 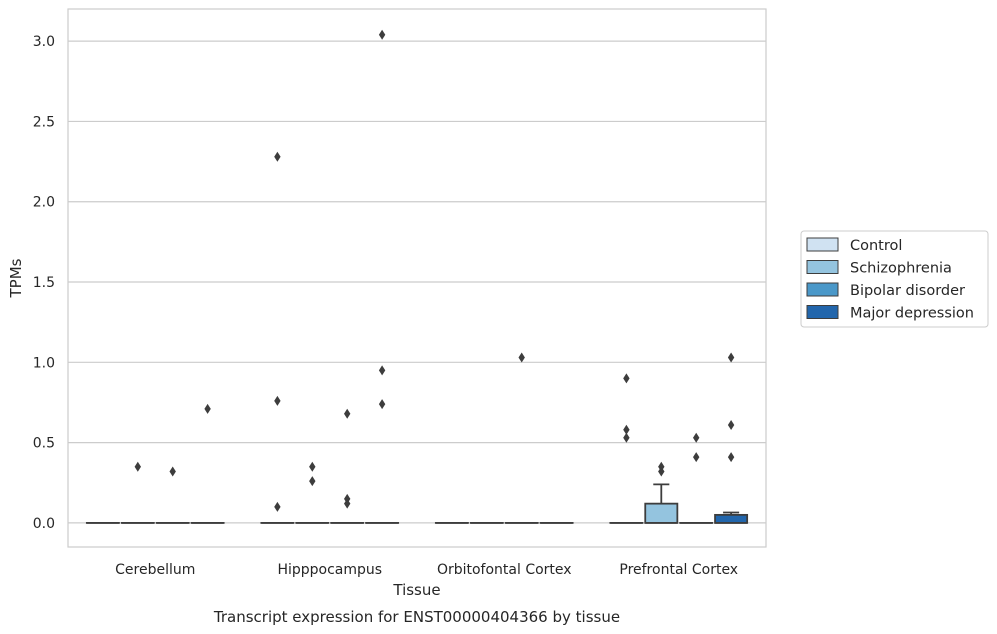 What do you see at coordinates (876, 246) in the screenshot?
I see `legend-label: Control` at bounding box center [876, 246].